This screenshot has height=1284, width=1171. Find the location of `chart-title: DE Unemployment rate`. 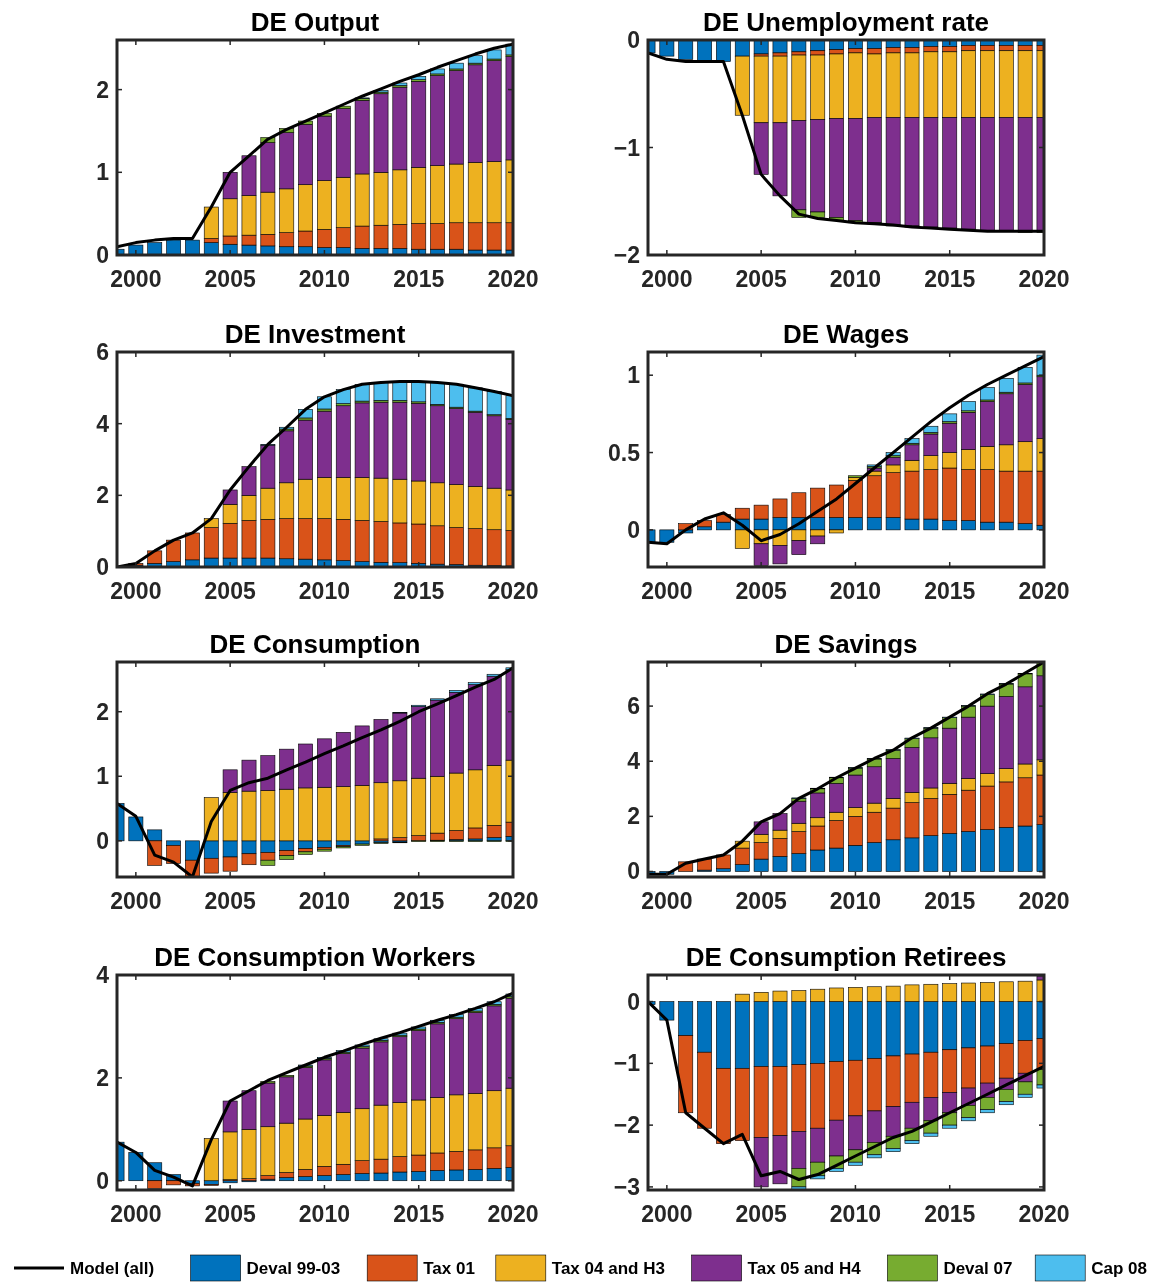

chart-title: DE Unemployment rate is located at coordinates (846, 22).